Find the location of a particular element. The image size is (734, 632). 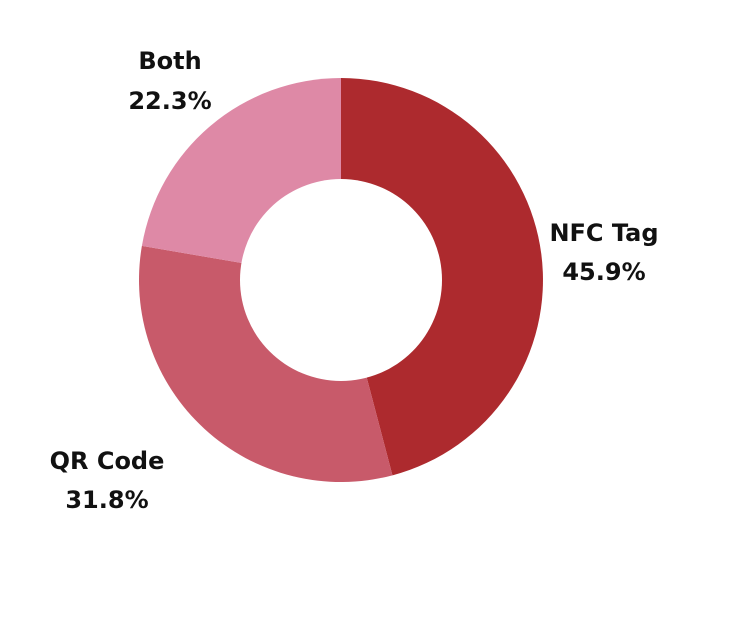

slice-label-name: NFC Tag is located at coordinates (603, 233).